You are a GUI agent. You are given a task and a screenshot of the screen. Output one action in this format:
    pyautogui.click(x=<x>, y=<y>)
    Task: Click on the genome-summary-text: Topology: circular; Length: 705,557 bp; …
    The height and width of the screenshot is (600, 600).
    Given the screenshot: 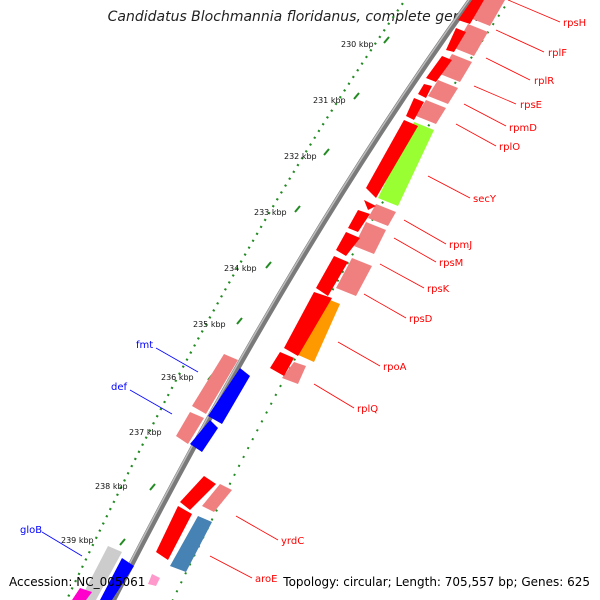 What is the action you would take?
    pyautogui.click(x=436, y=582)
    